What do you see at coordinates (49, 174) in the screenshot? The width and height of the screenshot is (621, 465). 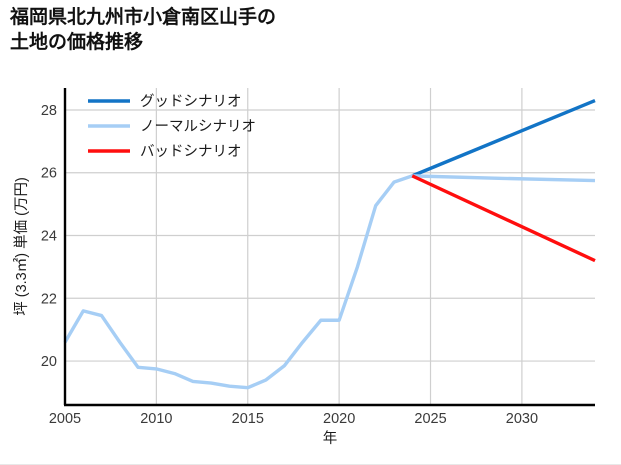 I see `y-tick-label: 26` at bounding box center [49, 174].